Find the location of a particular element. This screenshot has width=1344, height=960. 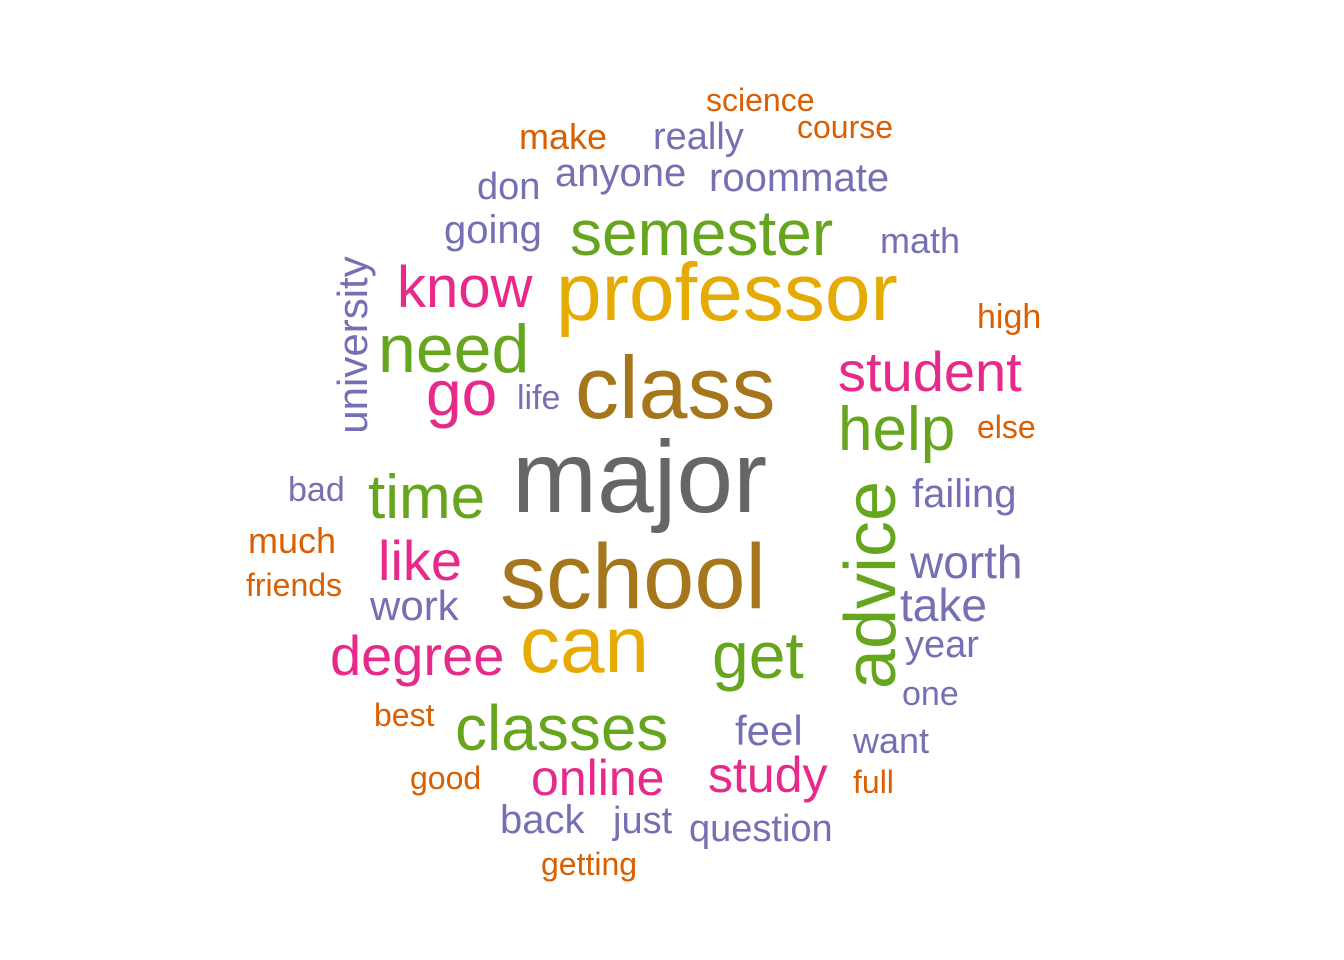

word-bad: bad is located at coordinates (316, 490).